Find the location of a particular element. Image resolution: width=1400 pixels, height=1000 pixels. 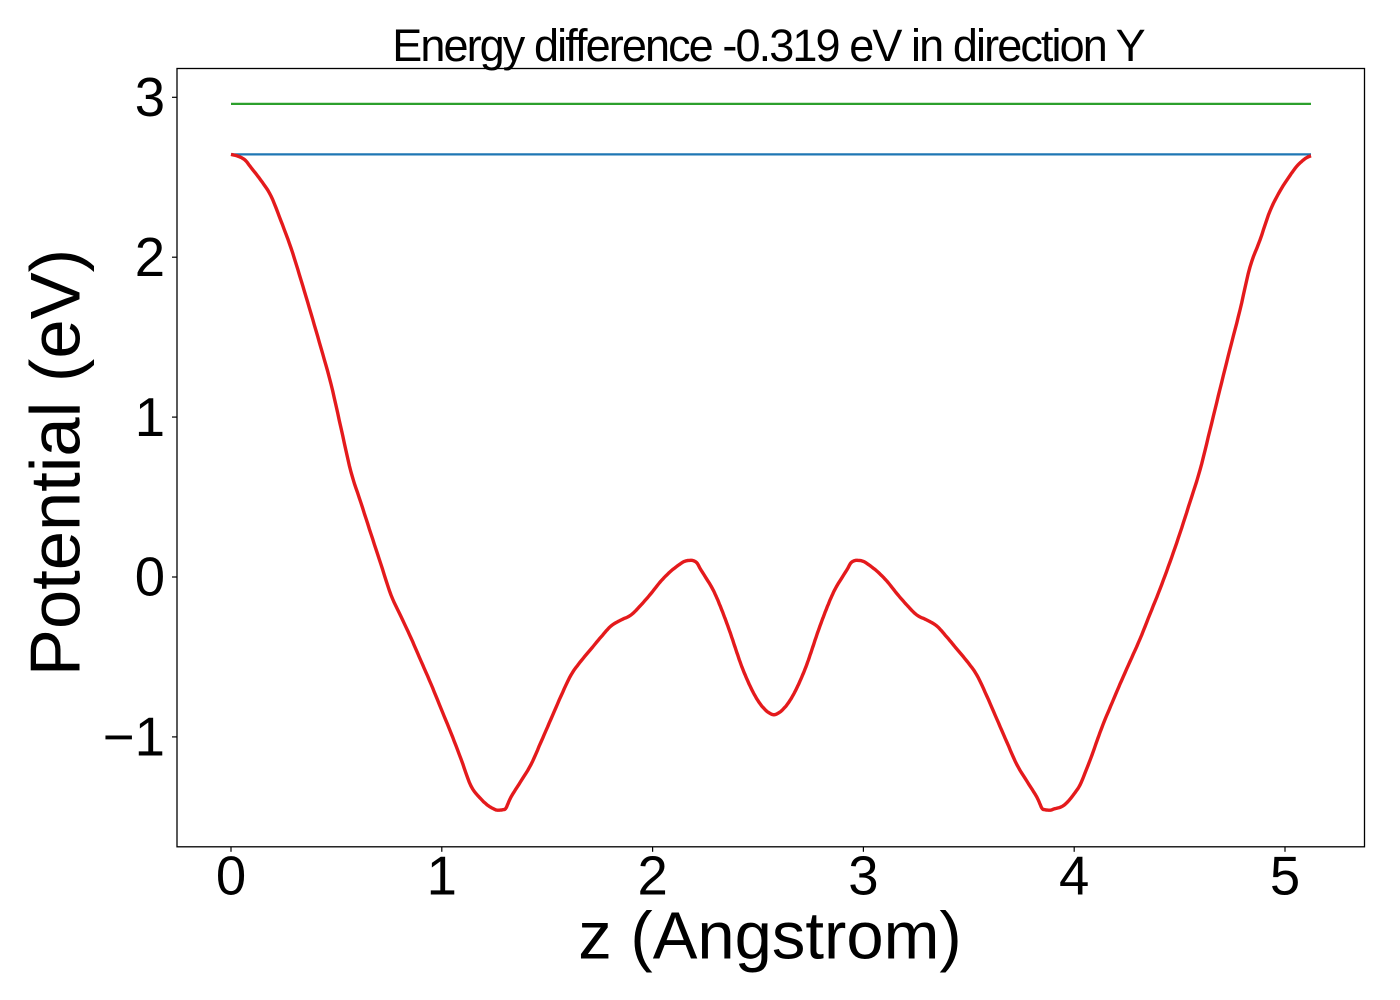

svg-text: z (Angstrom) is located at coordinates (769, 936).